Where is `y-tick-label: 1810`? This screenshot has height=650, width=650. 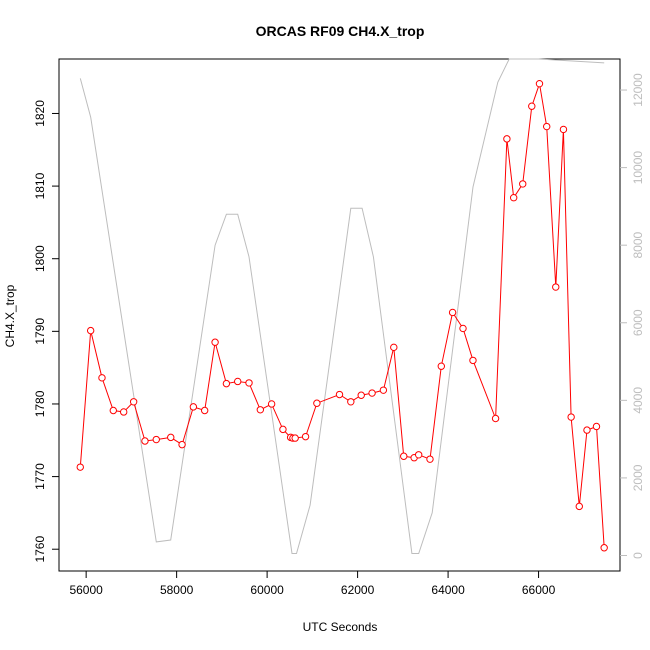
y-tick-label: 1810 is located at coordinates (40, 185).